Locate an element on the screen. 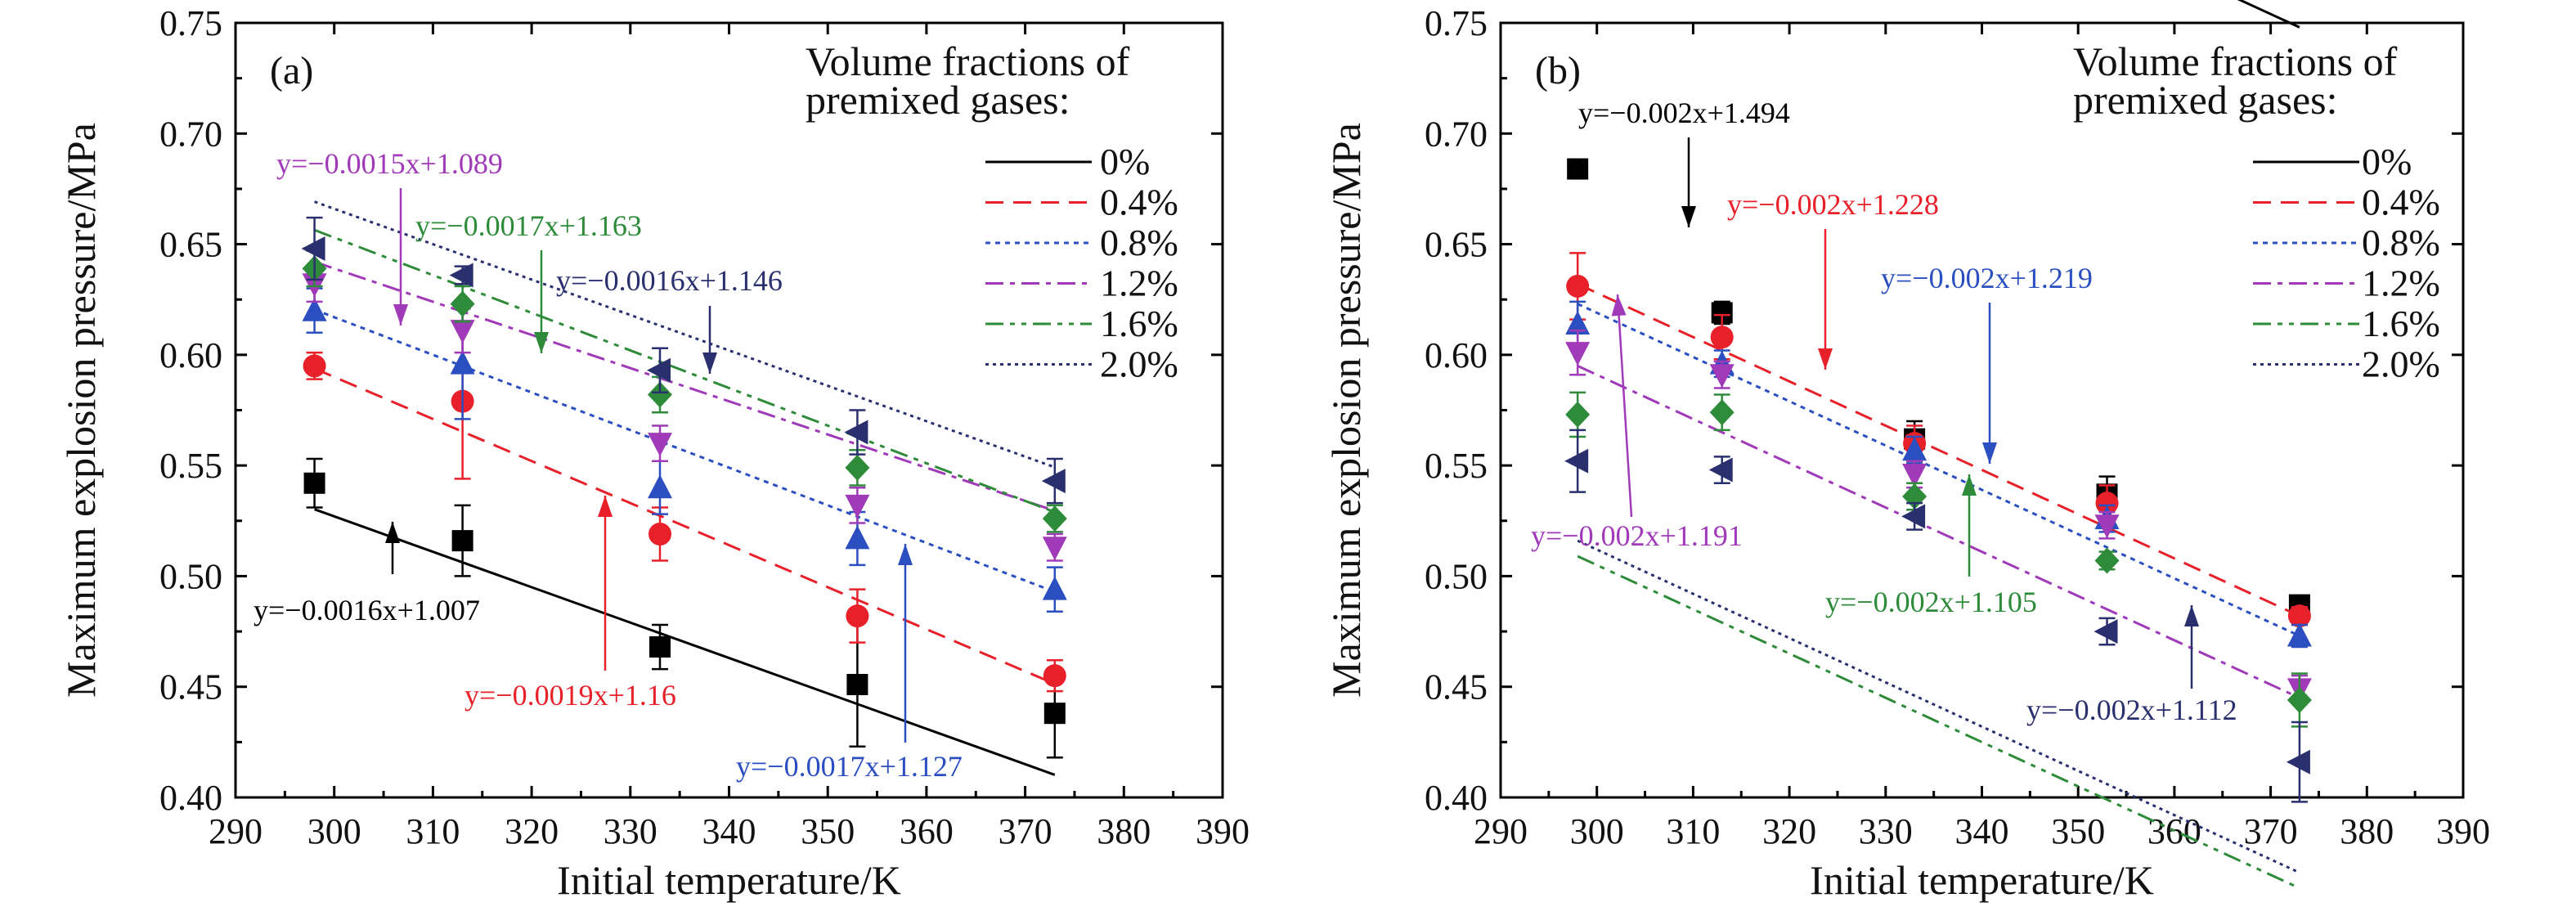 The height and width of the screenshot is (907, 2576). y-tick-label: 0.75 is located at coordinates (190, 23).